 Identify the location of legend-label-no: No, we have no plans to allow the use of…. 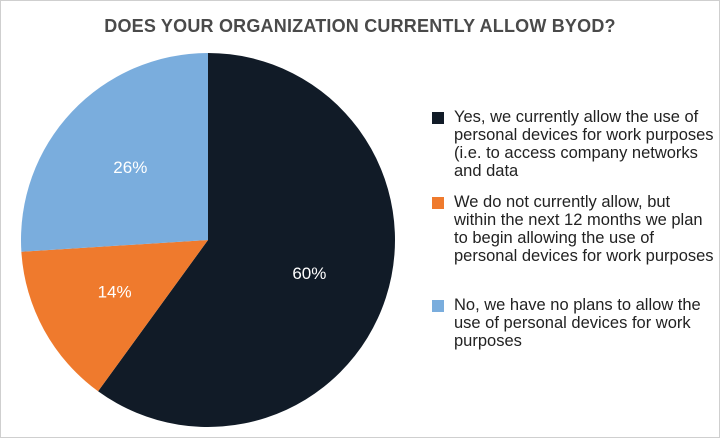
(577, 323).